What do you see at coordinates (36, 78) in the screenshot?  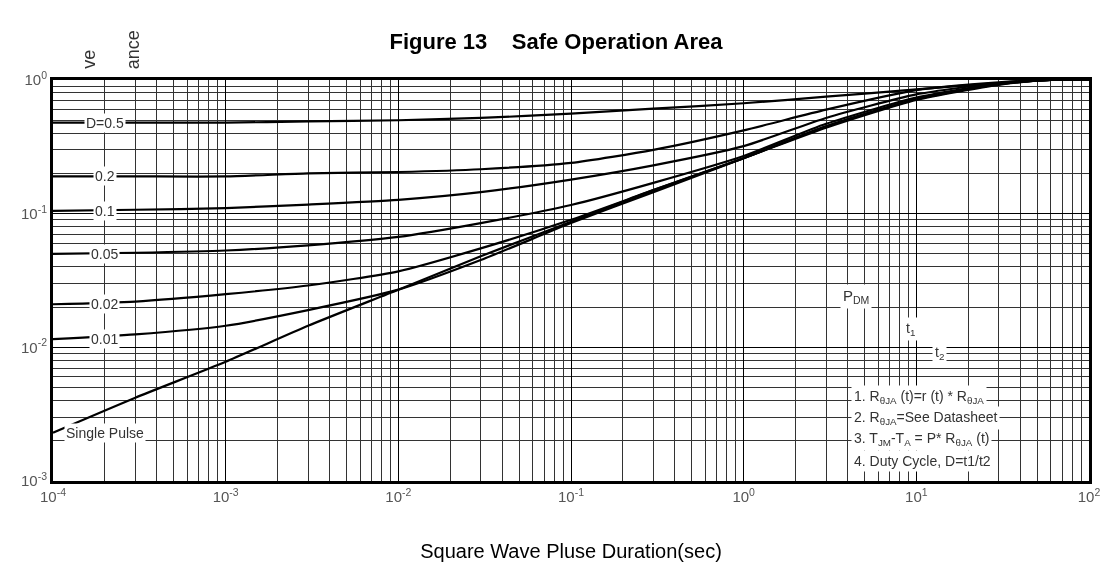 I see `y-tick-label: 10$^{0}$` at bounding box center [36, 78].